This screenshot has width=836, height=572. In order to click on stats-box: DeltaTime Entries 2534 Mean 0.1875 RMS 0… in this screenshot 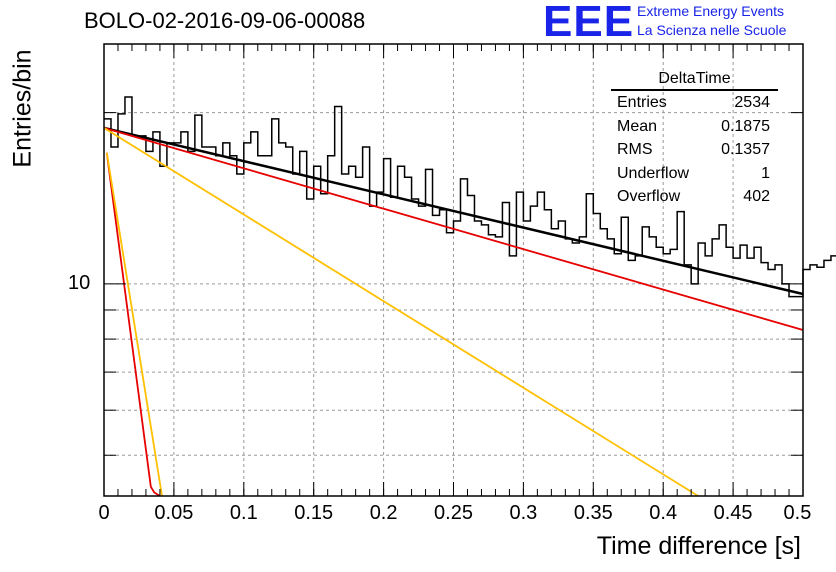, I will do `click(694, 139)`.